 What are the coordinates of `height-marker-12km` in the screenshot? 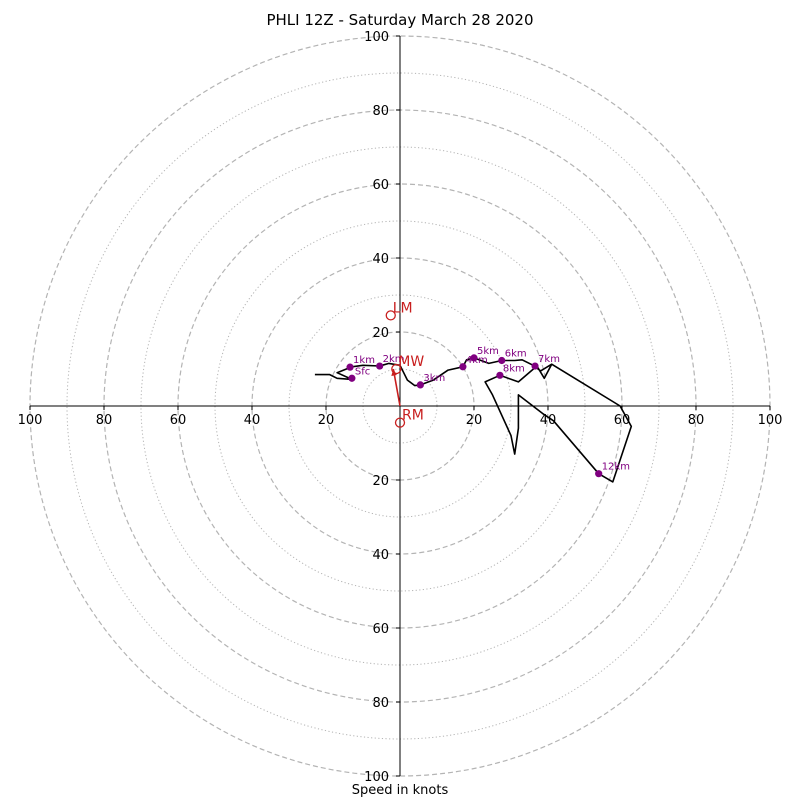 It's located at (599, 474).